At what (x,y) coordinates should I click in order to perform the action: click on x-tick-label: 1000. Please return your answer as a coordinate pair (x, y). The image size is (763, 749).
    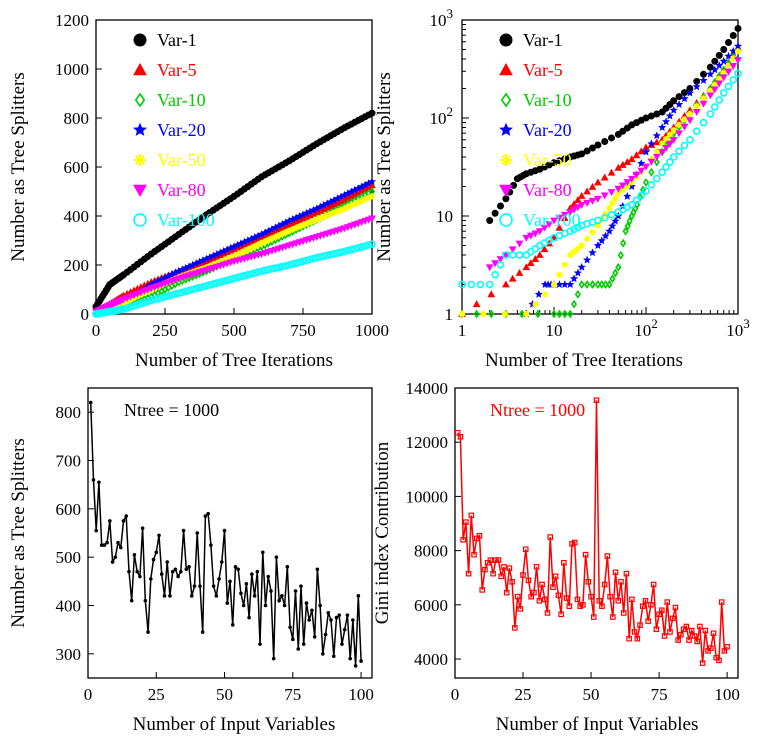
    Looking at the image, I should click on (372, 330).